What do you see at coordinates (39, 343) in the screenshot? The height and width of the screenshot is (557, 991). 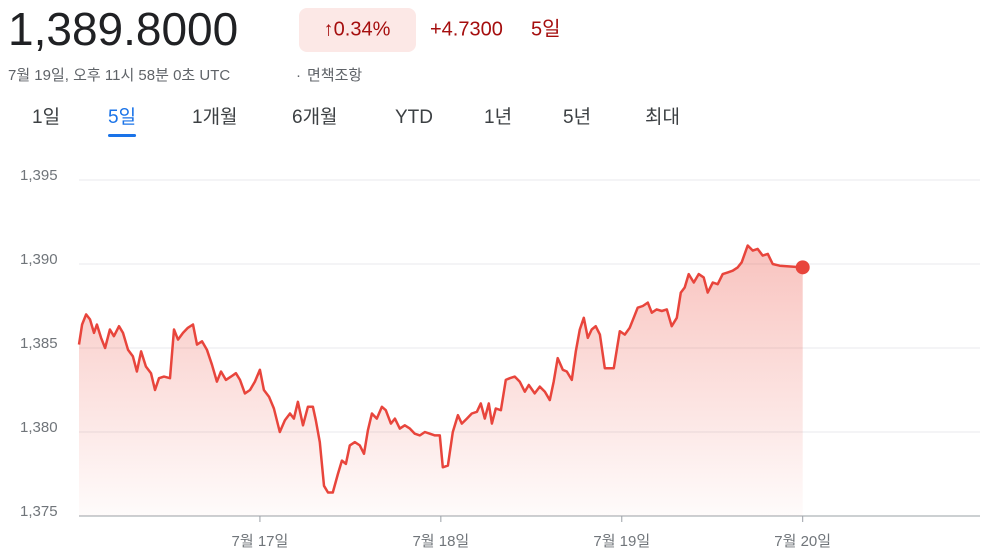 I see `y-tick-label: 1,385` at bounding box center [39, 343].